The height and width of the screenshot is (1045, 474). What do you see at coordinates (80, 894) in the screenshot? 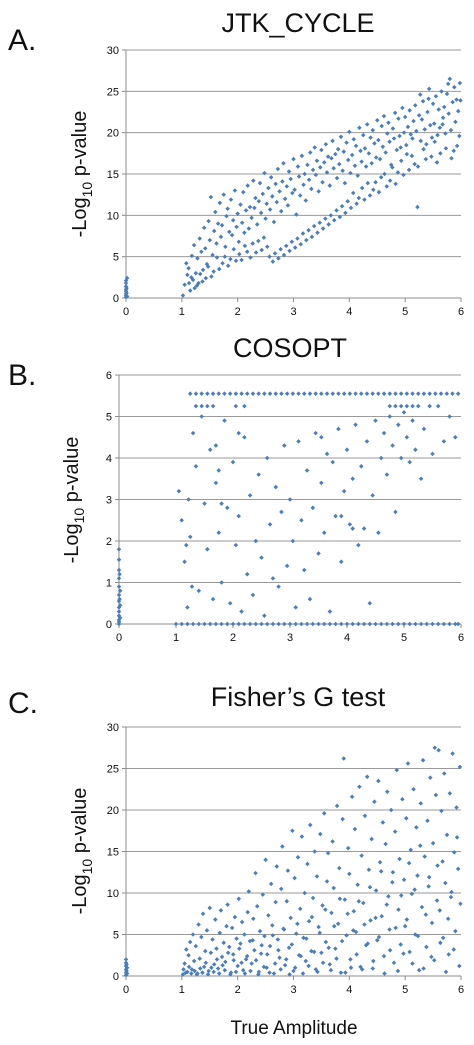
I see `y-axis-label-main: -Log` at bounding box center [80, 894].